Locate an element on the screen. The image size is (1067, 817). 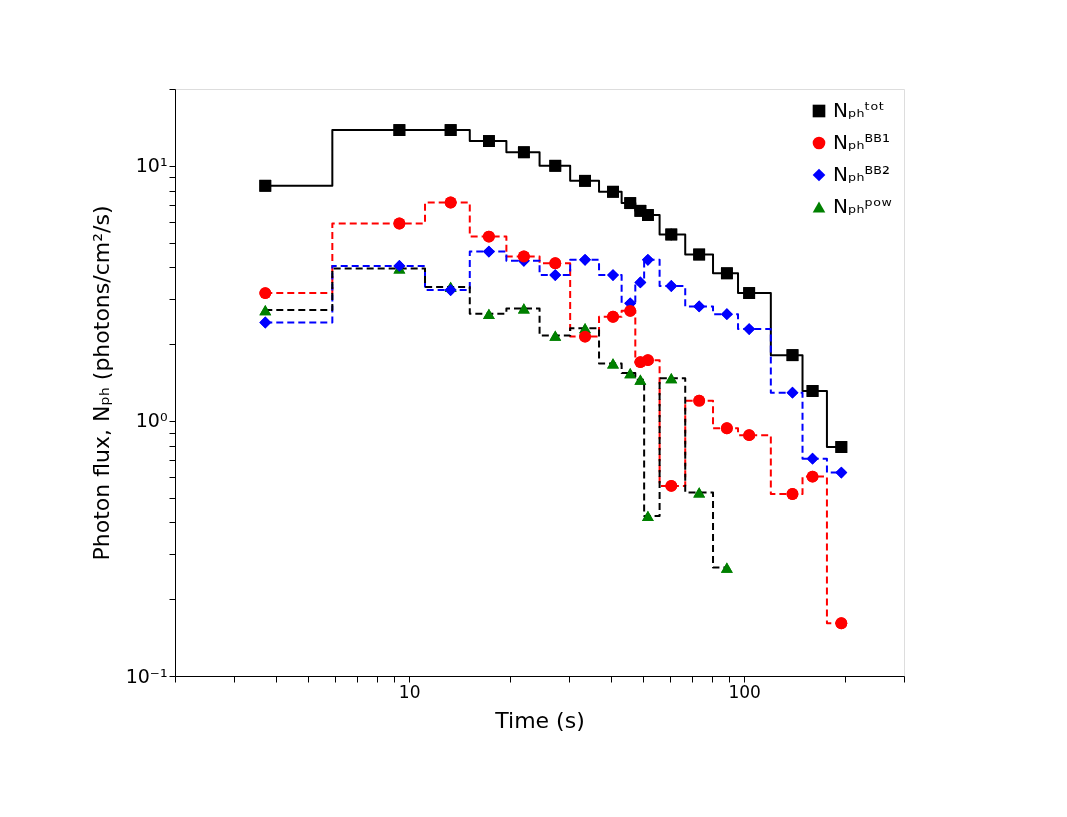
legend-label: Nₚₕᴮᴮ¹ is located at coordinates (861, 142).